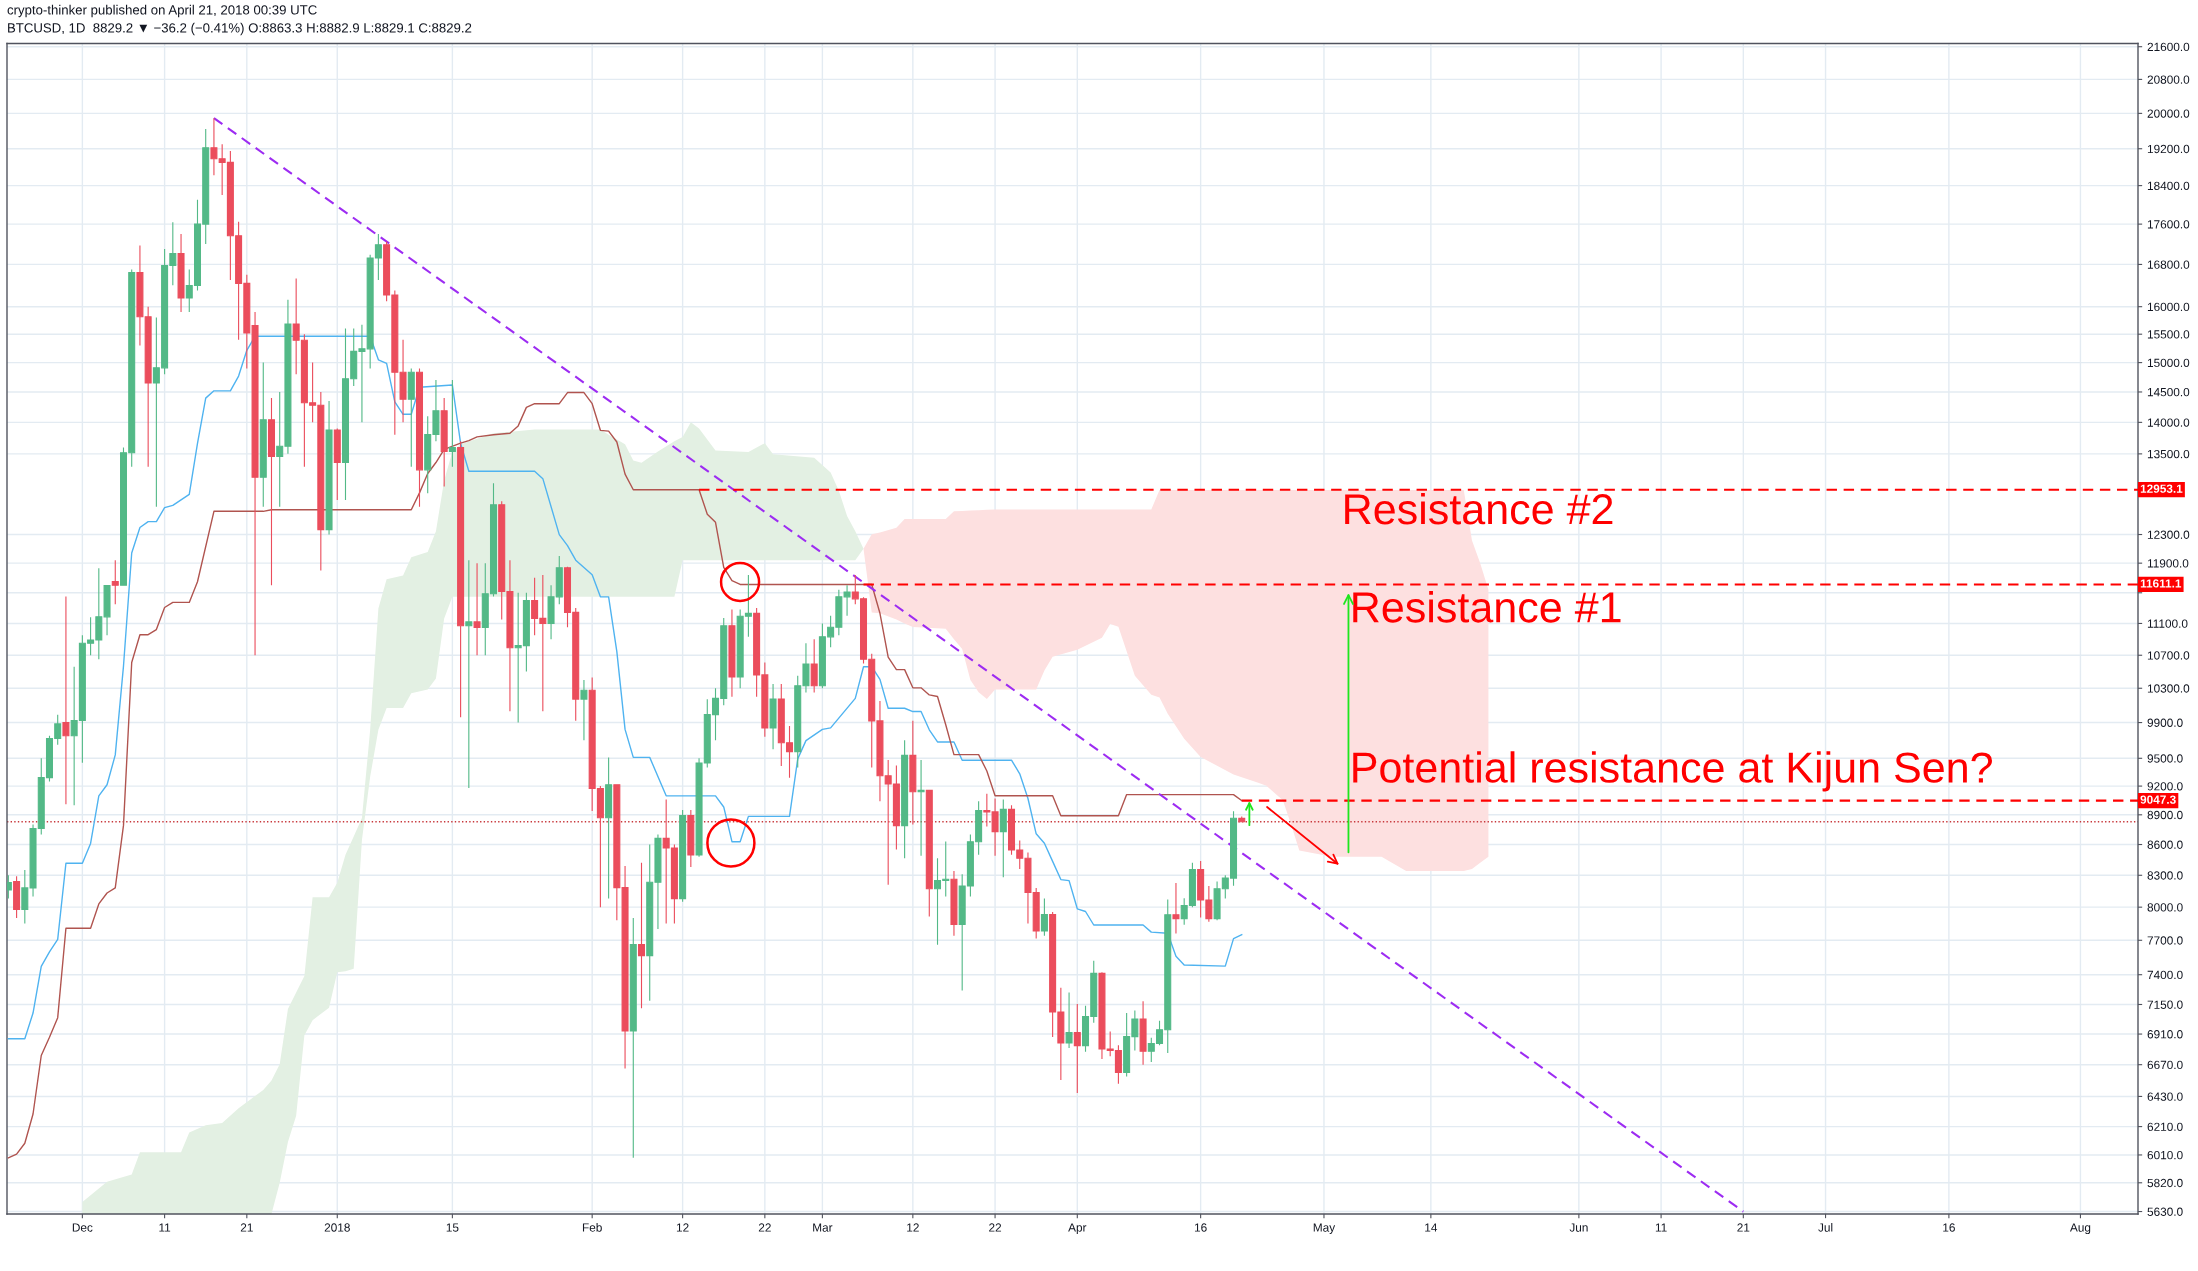 Image resolution: width=2198 pixels, height=1271 pixels. Describe the element at coordinates (1077, 1229) in the screenshot. I see `x-tick-label: Apr` at that location.